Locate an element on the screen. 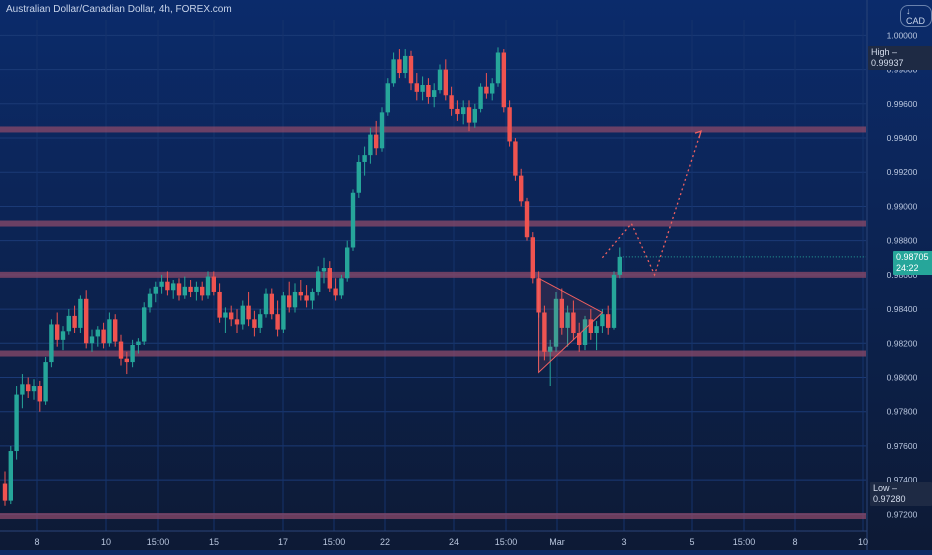  x-tick-label: 24 is located at coordinates (454, 542).